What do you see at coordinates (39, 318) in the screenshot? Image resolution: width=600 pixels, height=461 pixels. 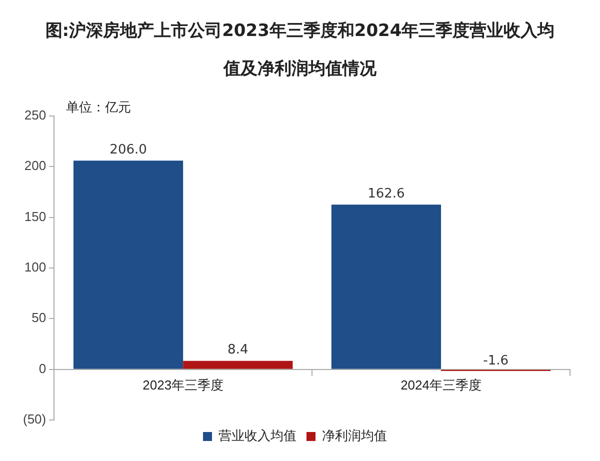 I see `y-tick-label: 50` at bounding box center [39, 318].